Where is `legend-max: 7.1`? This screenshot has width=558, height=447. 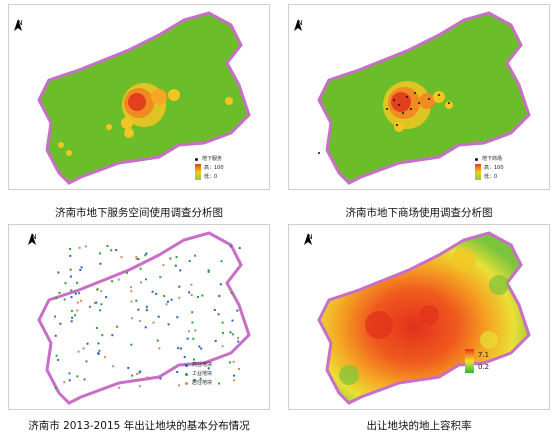 legend-max: 7.1 is located at coordinates (484, 355).